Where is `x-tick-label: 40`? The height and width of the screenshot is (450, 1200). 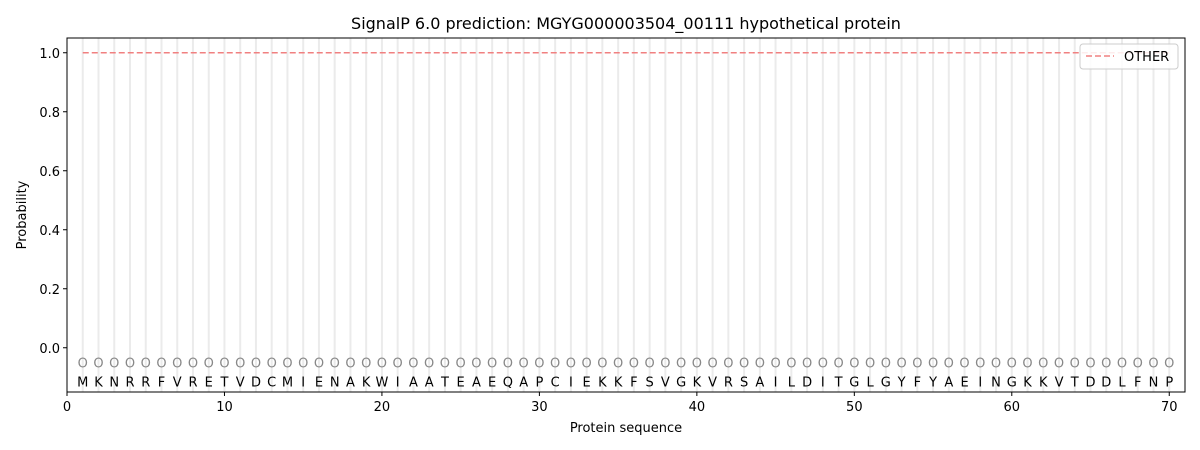
x-tick-label: 40 is located at coordinates (697, 407).